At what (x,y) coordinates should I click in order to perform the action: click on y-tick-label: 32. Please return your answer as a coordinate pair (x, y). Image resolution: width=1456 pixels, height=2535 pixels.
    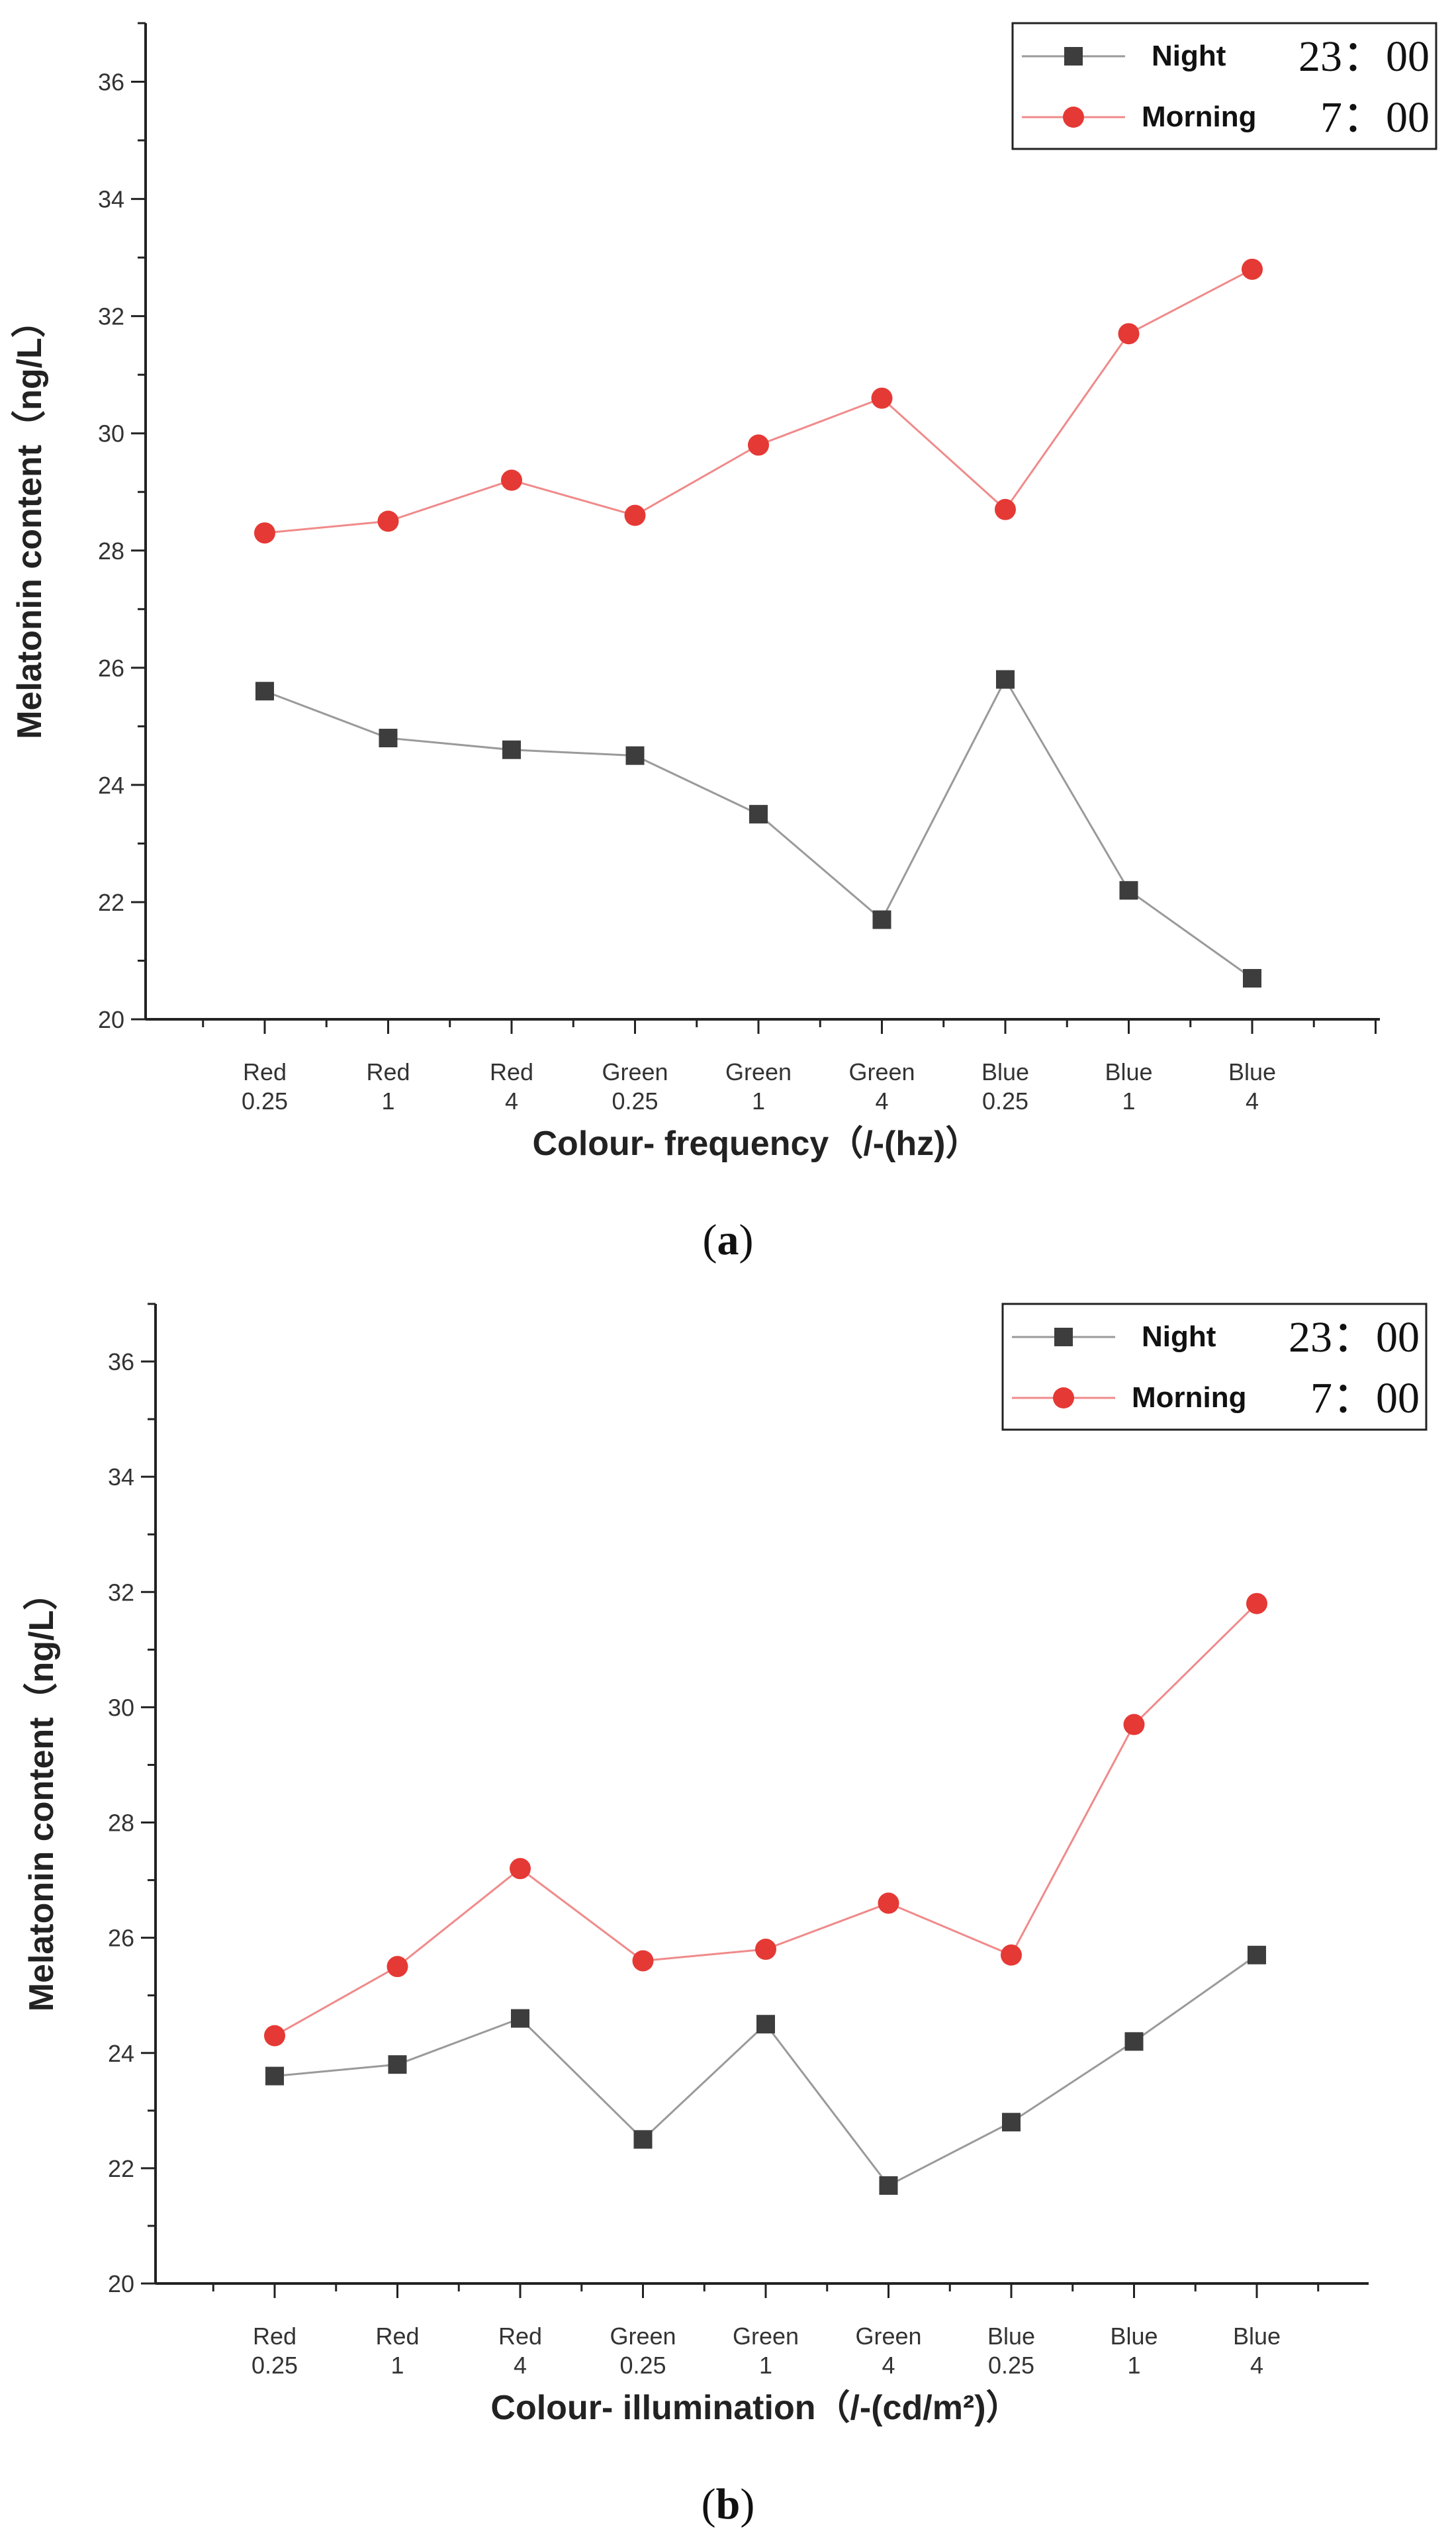
    Looking at the image, I should click on (111, 316).